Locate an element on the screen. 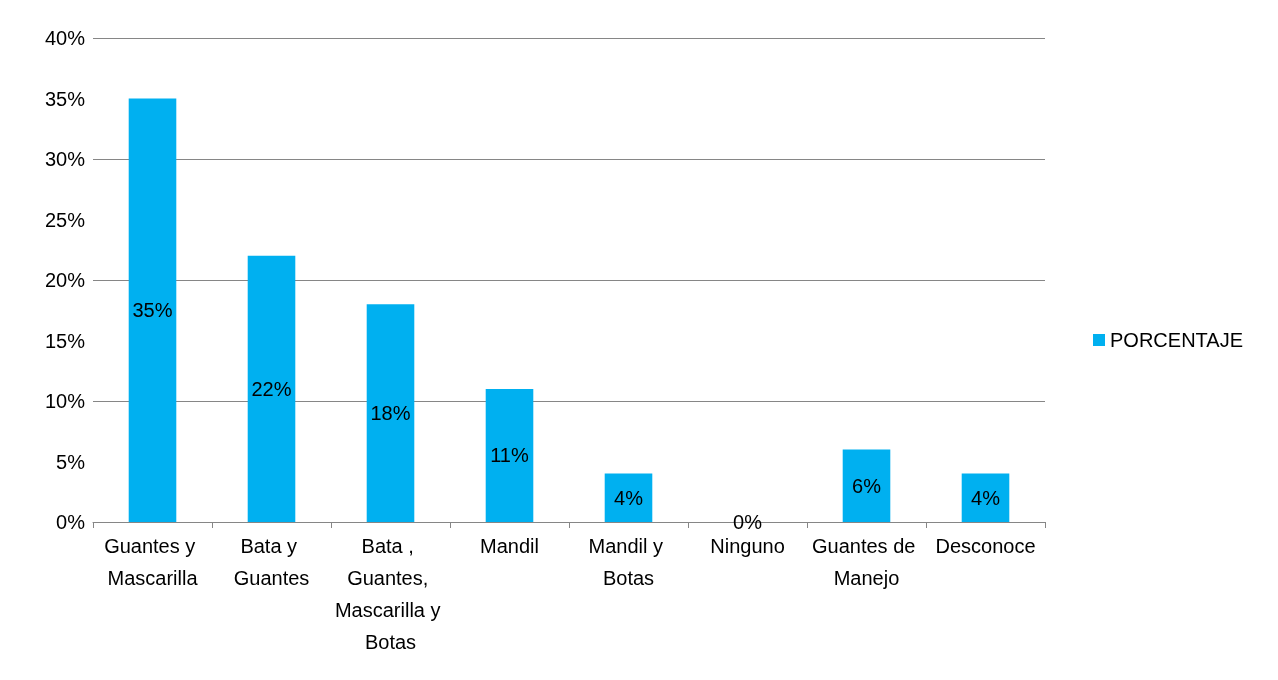 This screenshot has width=1278, height=680. x-tick-label: Mandil y Botas is located at coordinates (628, 562).